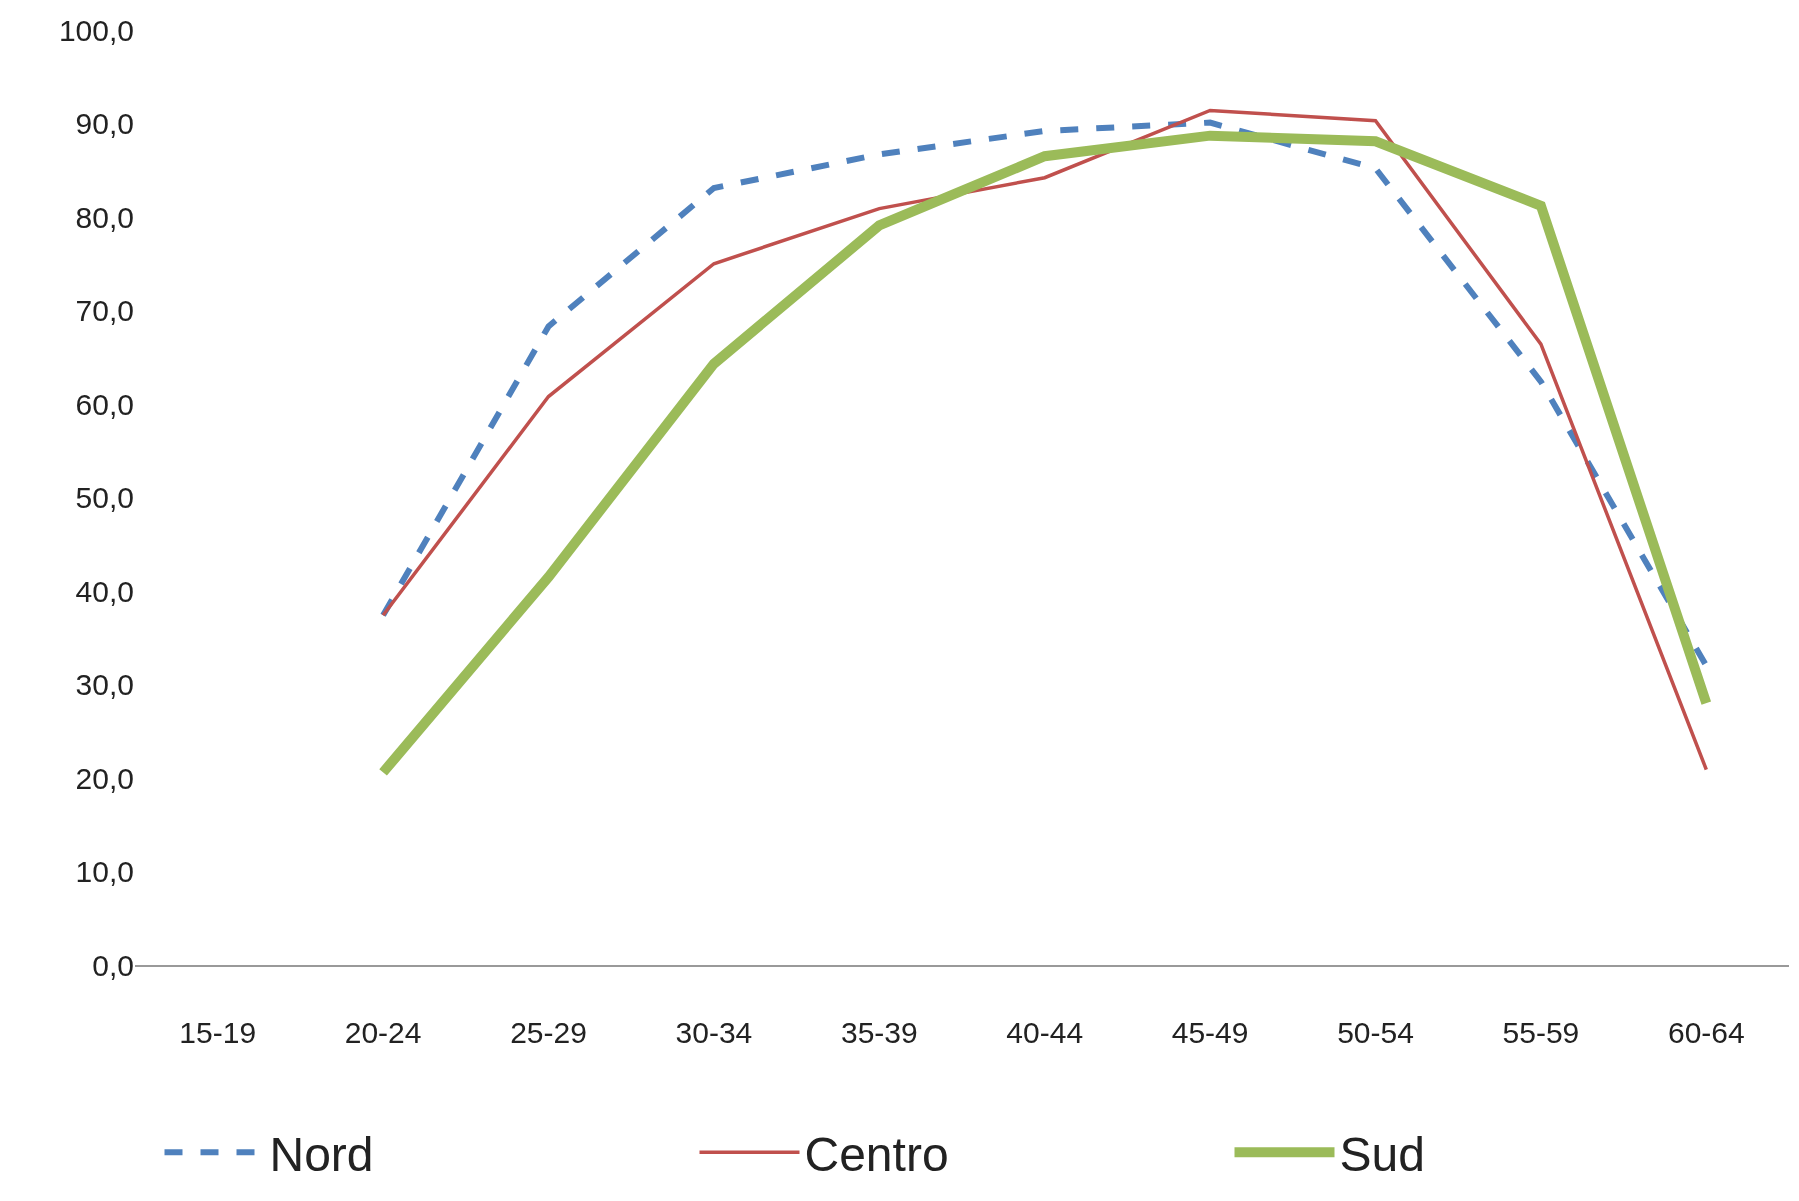 The image size is (1799, 1201). What do you see at coordinates (218, 1032) in the screenshot?
I see `x-tick-label: 15-19` at bounding box center [218, 1032].